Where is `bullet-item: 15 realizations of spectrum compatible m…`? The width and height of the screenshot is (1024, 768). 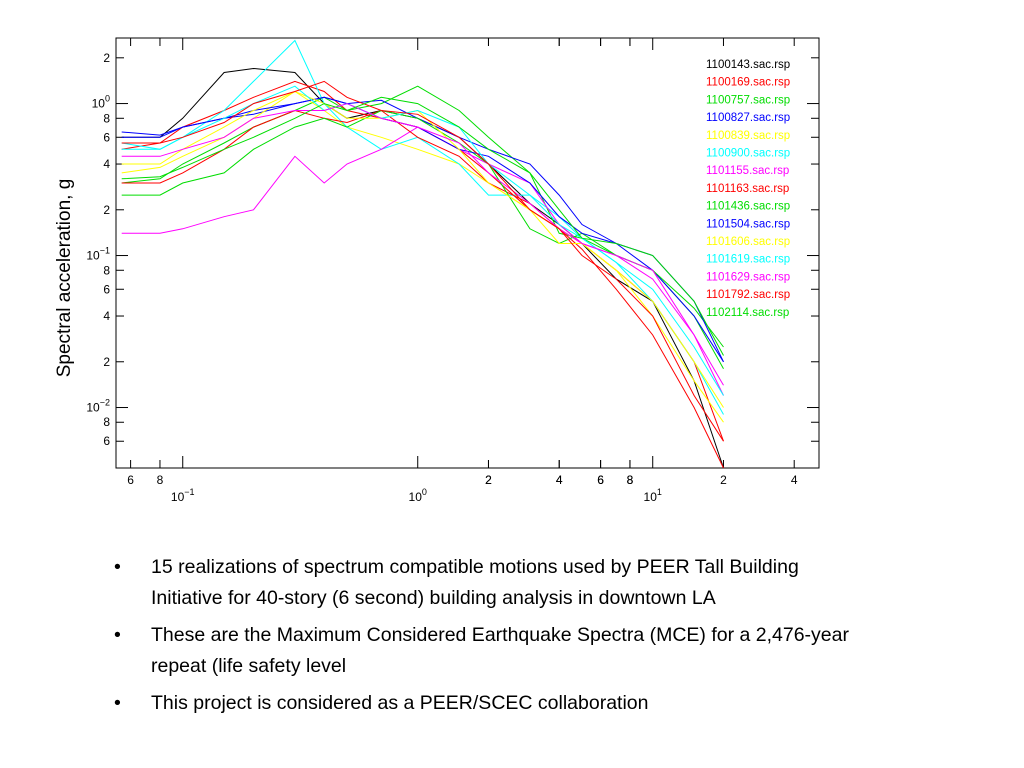
bullet-item: 15 realizations of spectrum compatible m… is located at coordinates (480, 583).